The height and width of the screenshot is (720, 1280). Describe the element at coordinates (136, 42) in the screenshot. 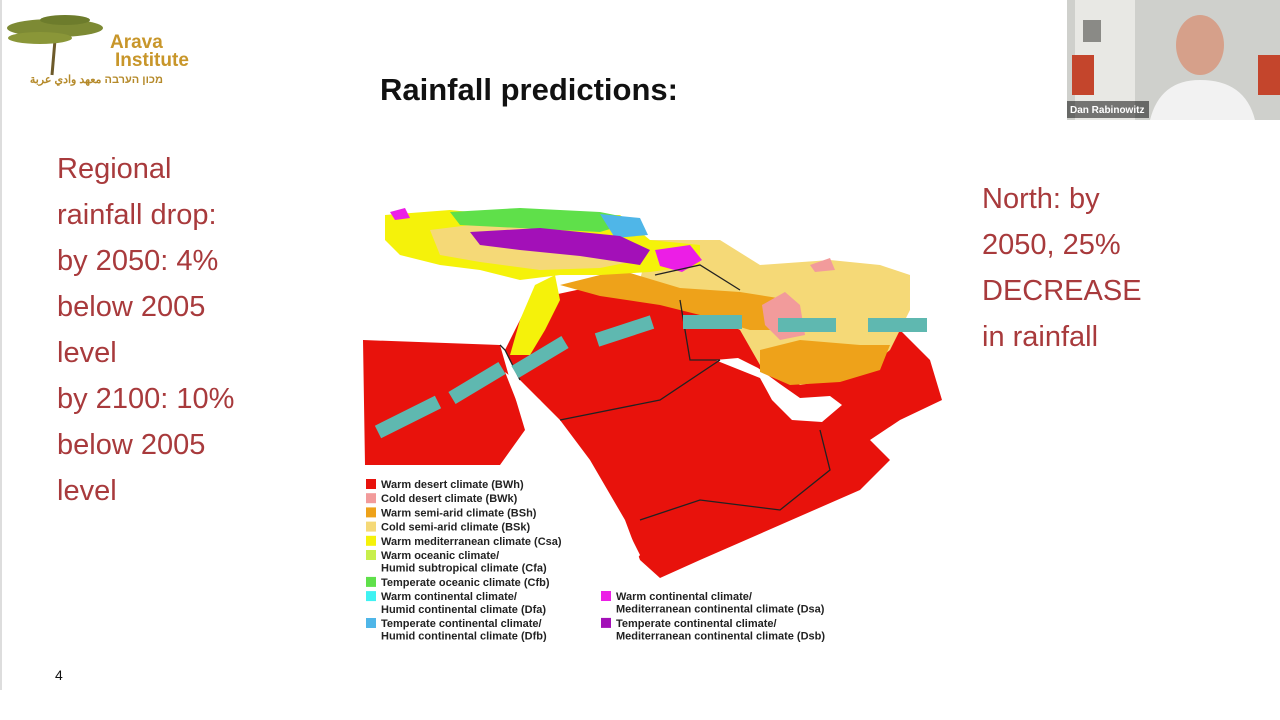

I see `logo-text: Arava` at that location.